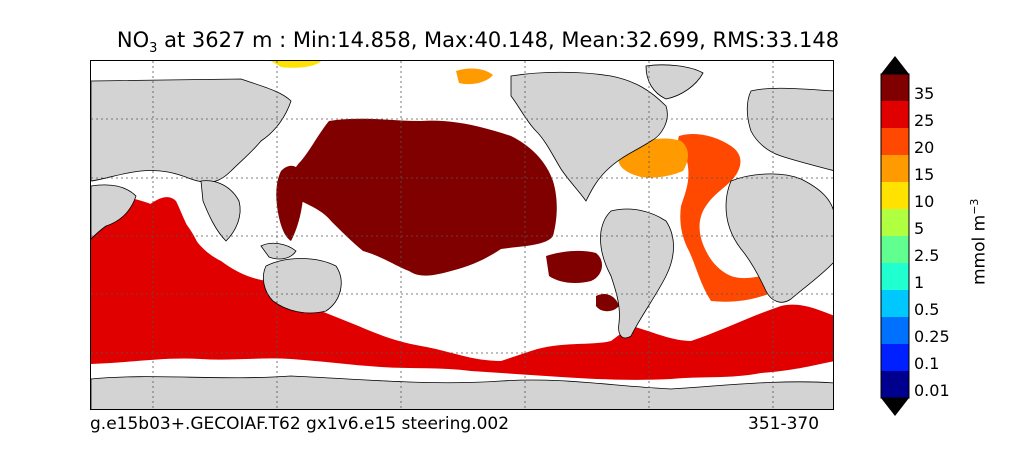 This screenshot has width=1024, height=466. Describe the element at coordinates (607, 303) in the screenshot. I see `chile-basin-patch` at that location.